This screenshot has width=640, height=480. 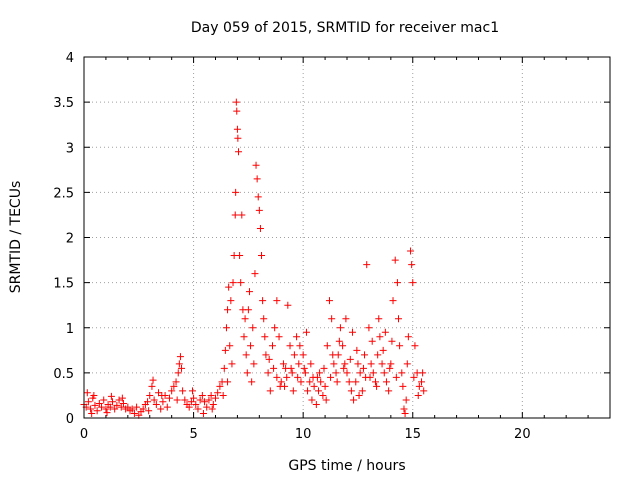 I want to click on x-tick-label: 0, so click(x=84, y=434).